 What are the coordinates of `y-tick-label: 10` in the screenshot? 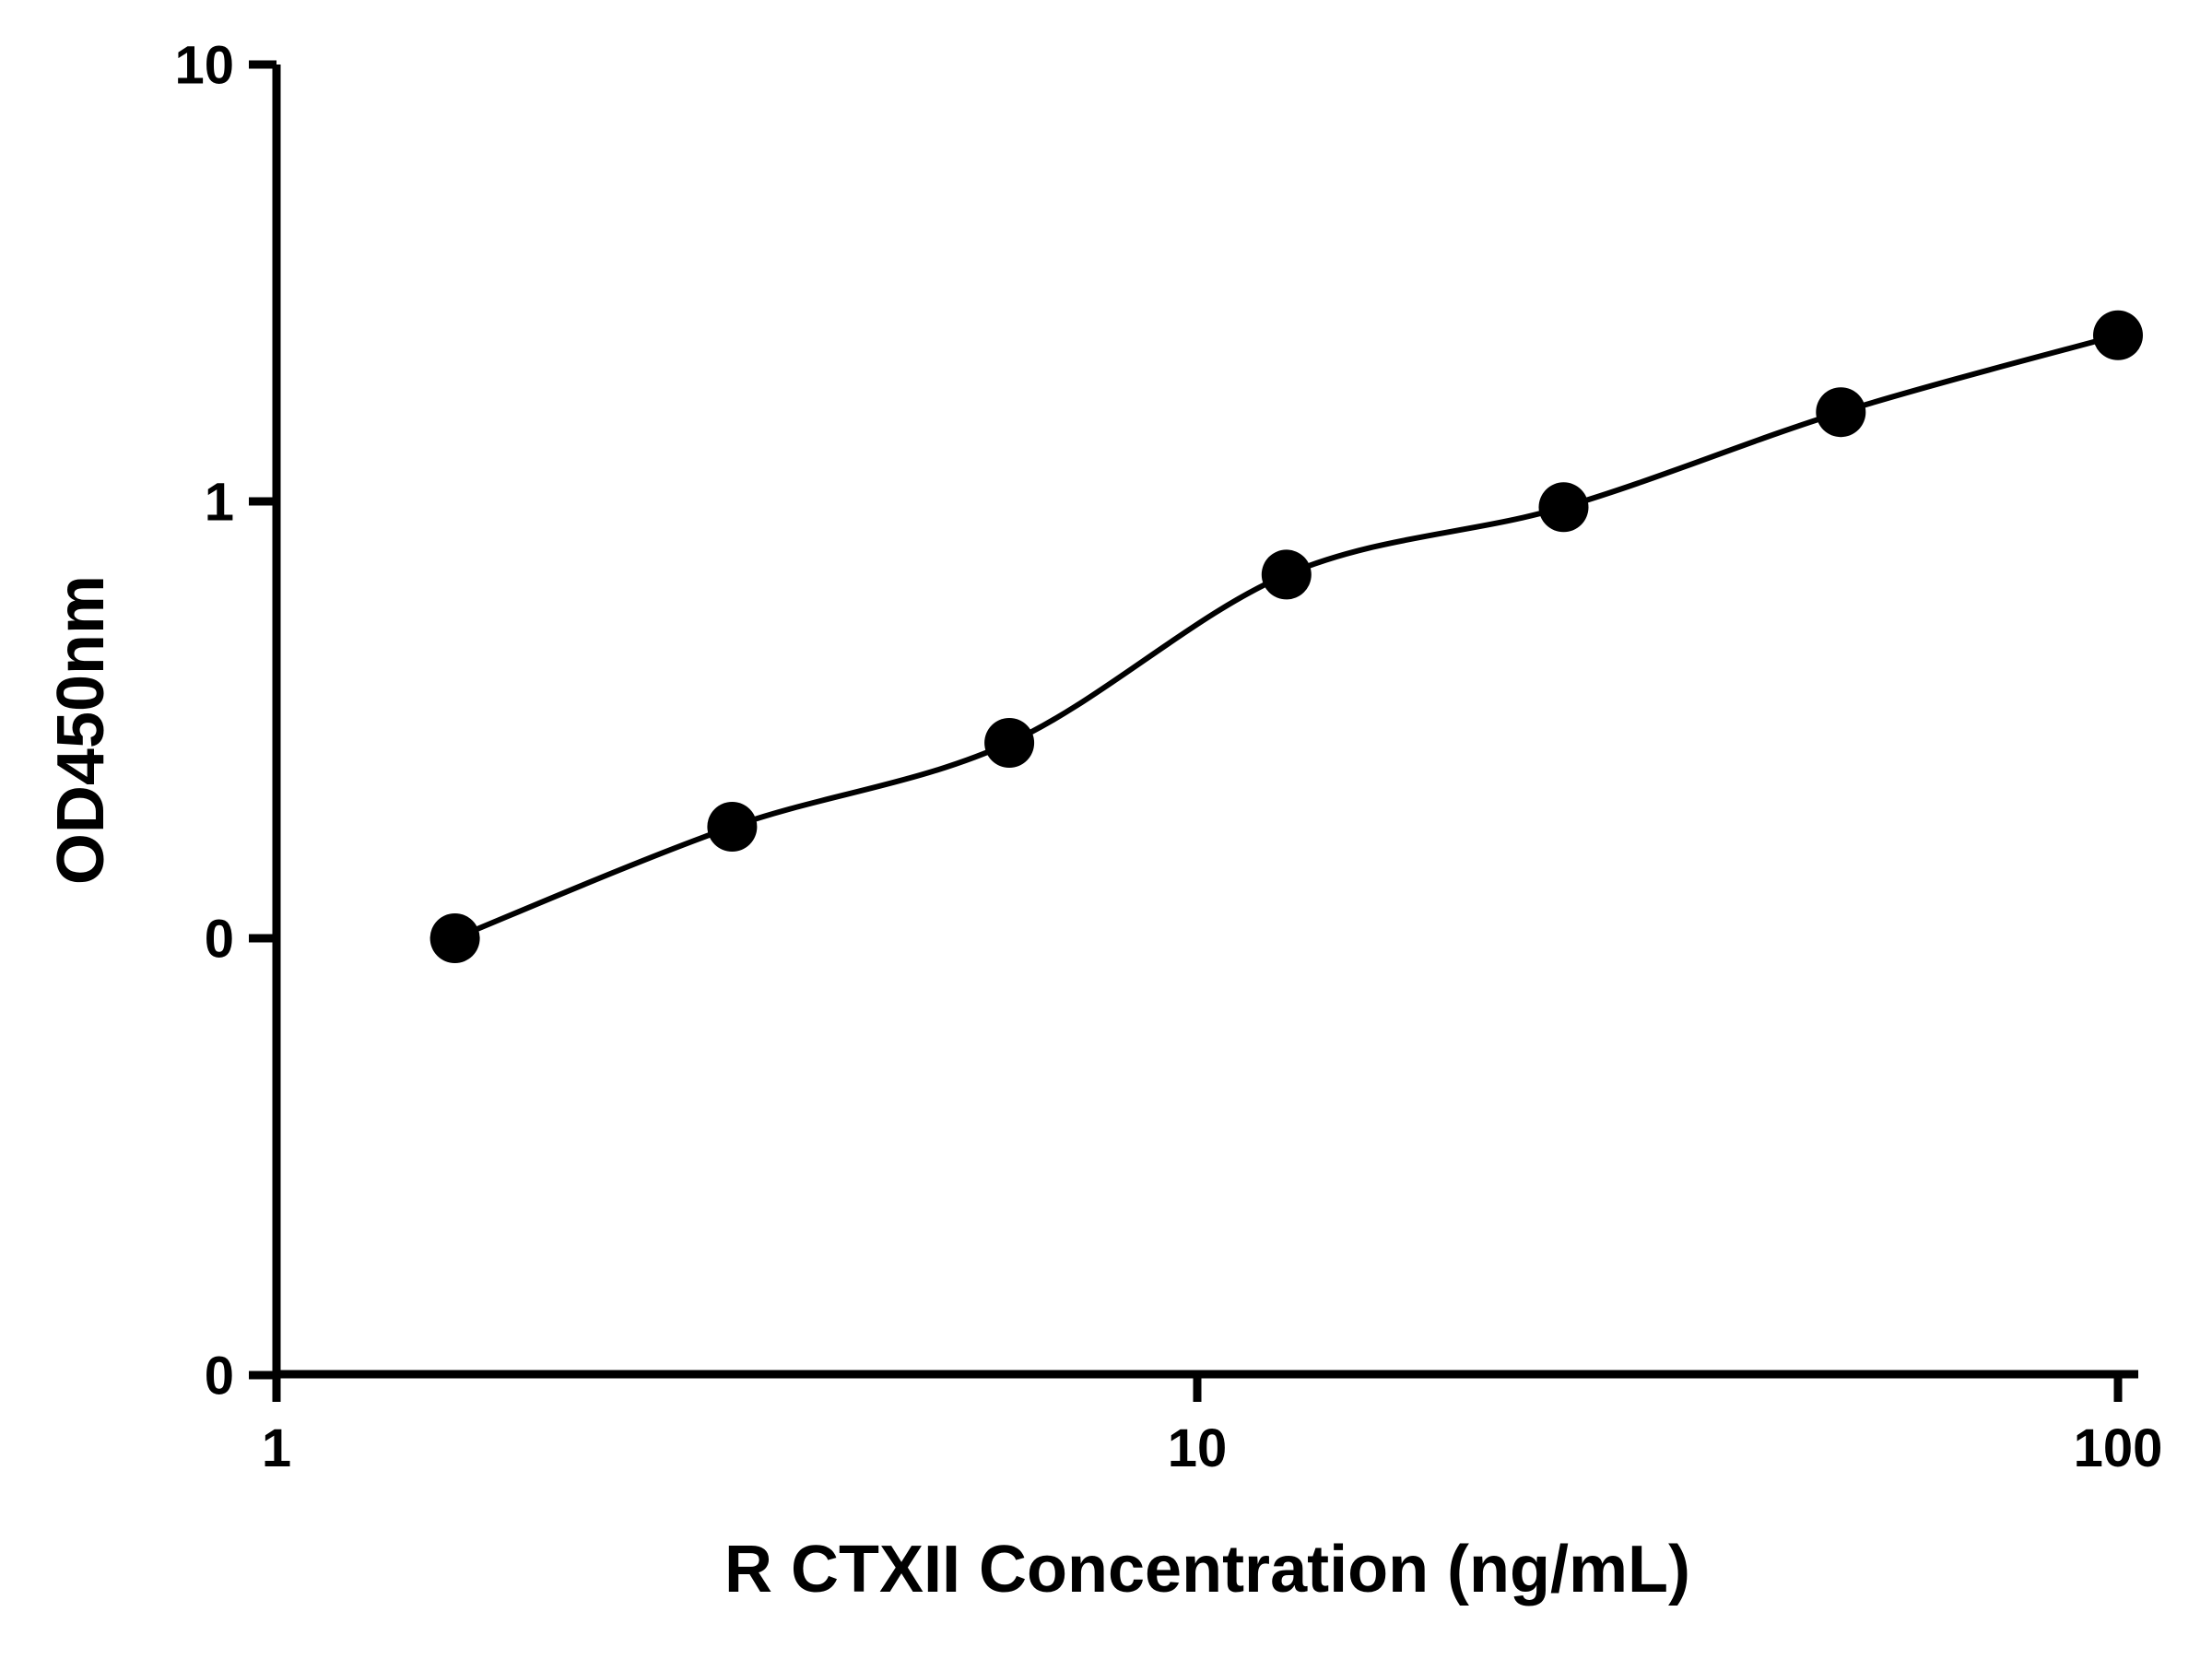 It's located at (204, 65).